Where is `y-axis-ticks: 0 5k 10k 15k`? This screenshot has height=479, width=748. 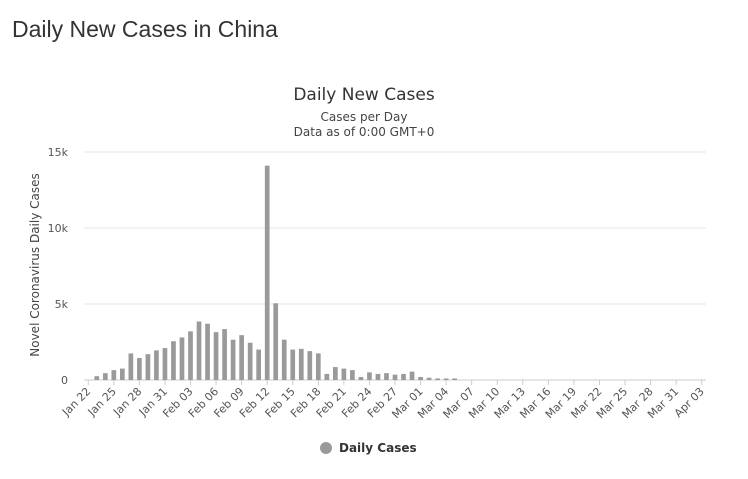
y-axis-ticks: 0 5k 10k 15k is located at coordinates (58, 266).